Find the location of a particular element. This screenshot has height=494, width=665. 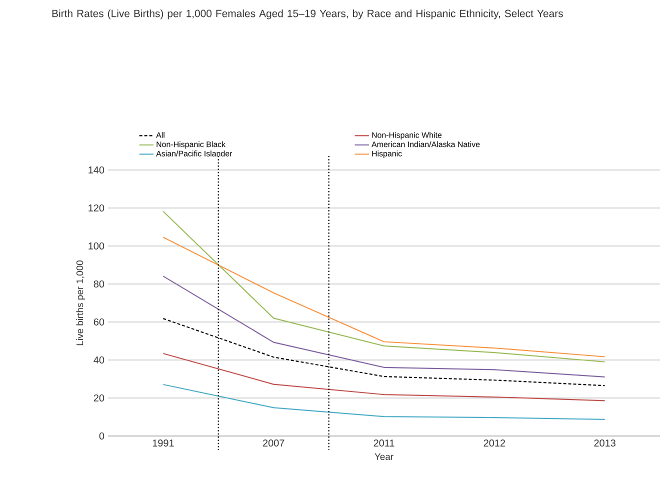

y-tick-label: 140 is located at coordinates (96, 170).